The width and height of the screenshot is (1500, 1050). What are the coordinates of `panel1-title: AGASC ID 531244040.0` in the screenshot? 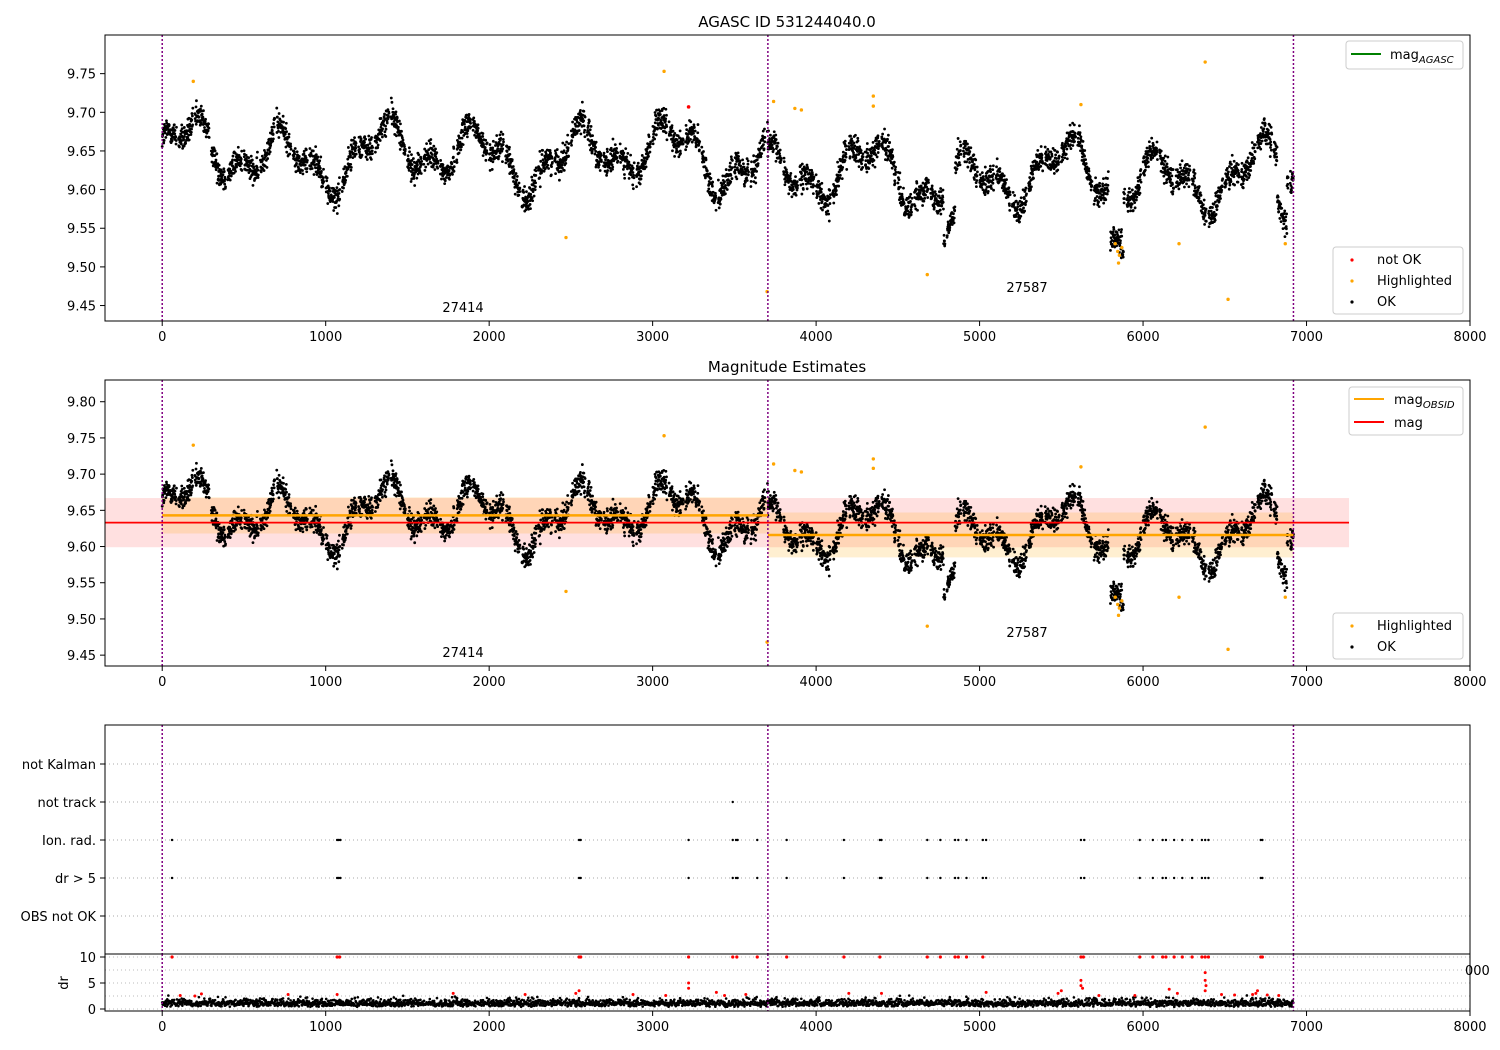 It's located at (787, 22).